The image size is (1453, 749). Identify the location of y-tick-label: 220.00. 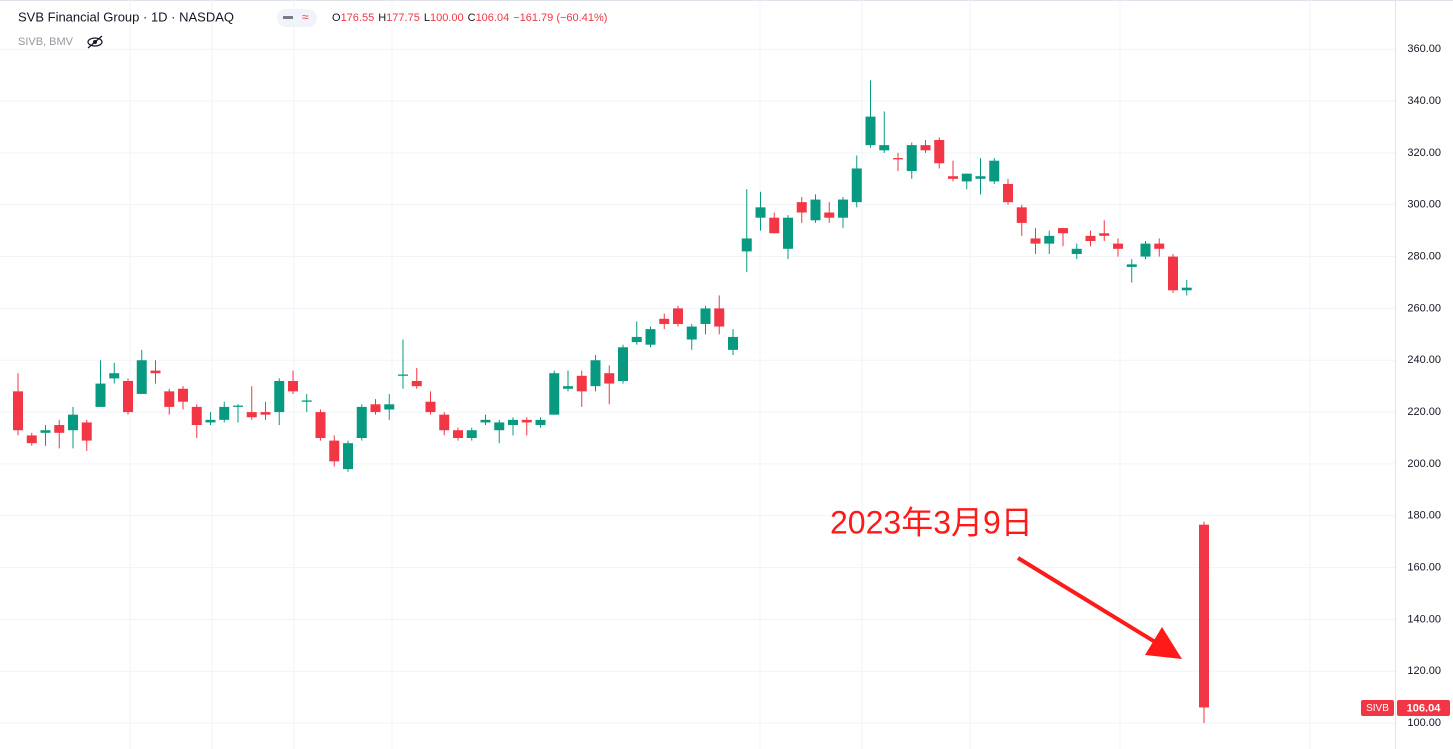
(1424, 412).